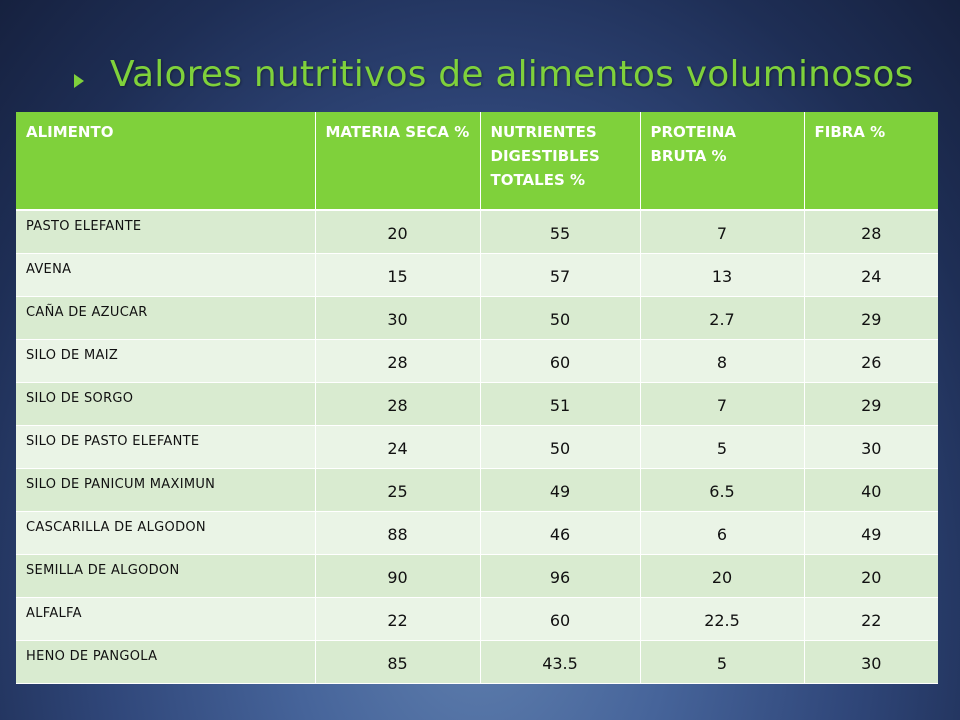 This screenshot has height=720, width=960. I want to click on header-materia-seca: MATERIA SECA %, so click(398, 161).